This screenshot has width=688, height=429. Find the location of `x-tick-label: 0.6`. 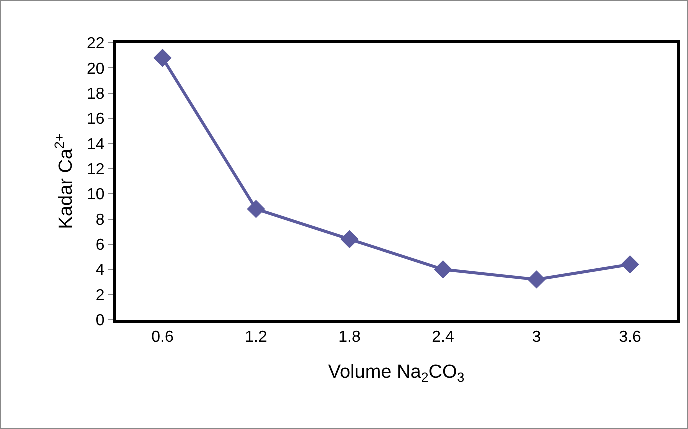

x-tick-label: 0.6 is located at coordinates (163, 337).